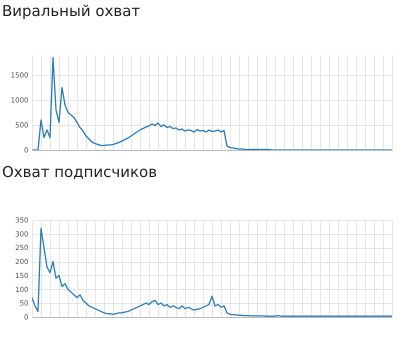 This screenshot has height=343, width=400. What do you see at coordinates (71, 11) in the screenshot?
I see `chart-title: Виральный охват` at bounding box center [71, 11].